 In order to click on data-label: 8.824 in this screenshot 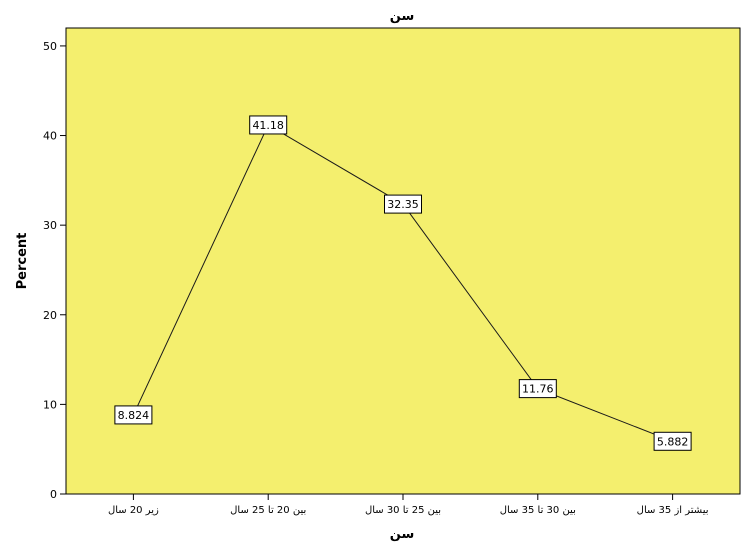, I will do `click(133, 415)`.